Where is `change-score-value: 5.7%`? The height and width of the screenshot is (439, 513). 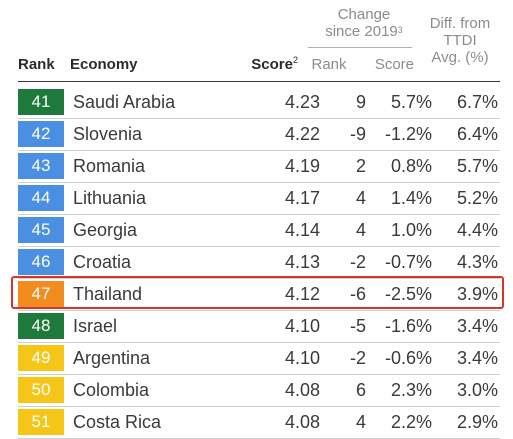
change-score-value: 5.7% is located at coordinates (411, 102).